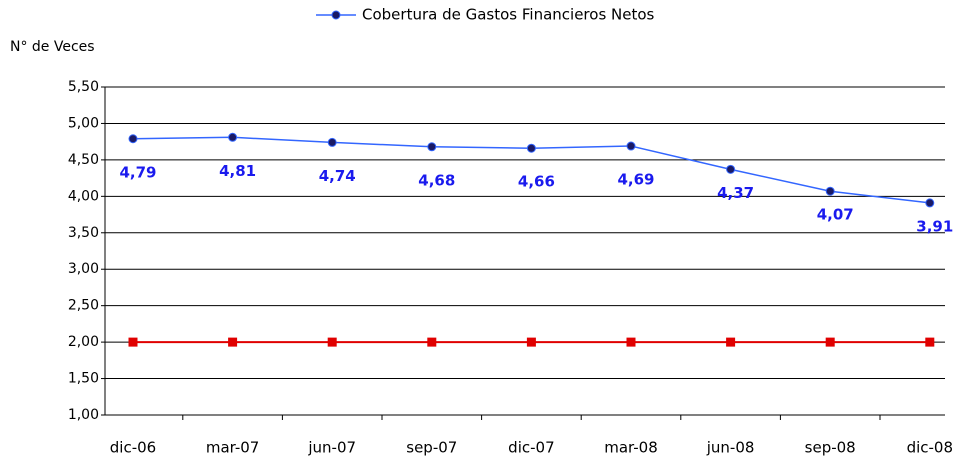 The width and height of the screenshot is (962, 464). Describe the element at coordinates (508, 15) in the screenshot. I see `legend-label: Cobertura de Gastos Financieros Netos` at that location.